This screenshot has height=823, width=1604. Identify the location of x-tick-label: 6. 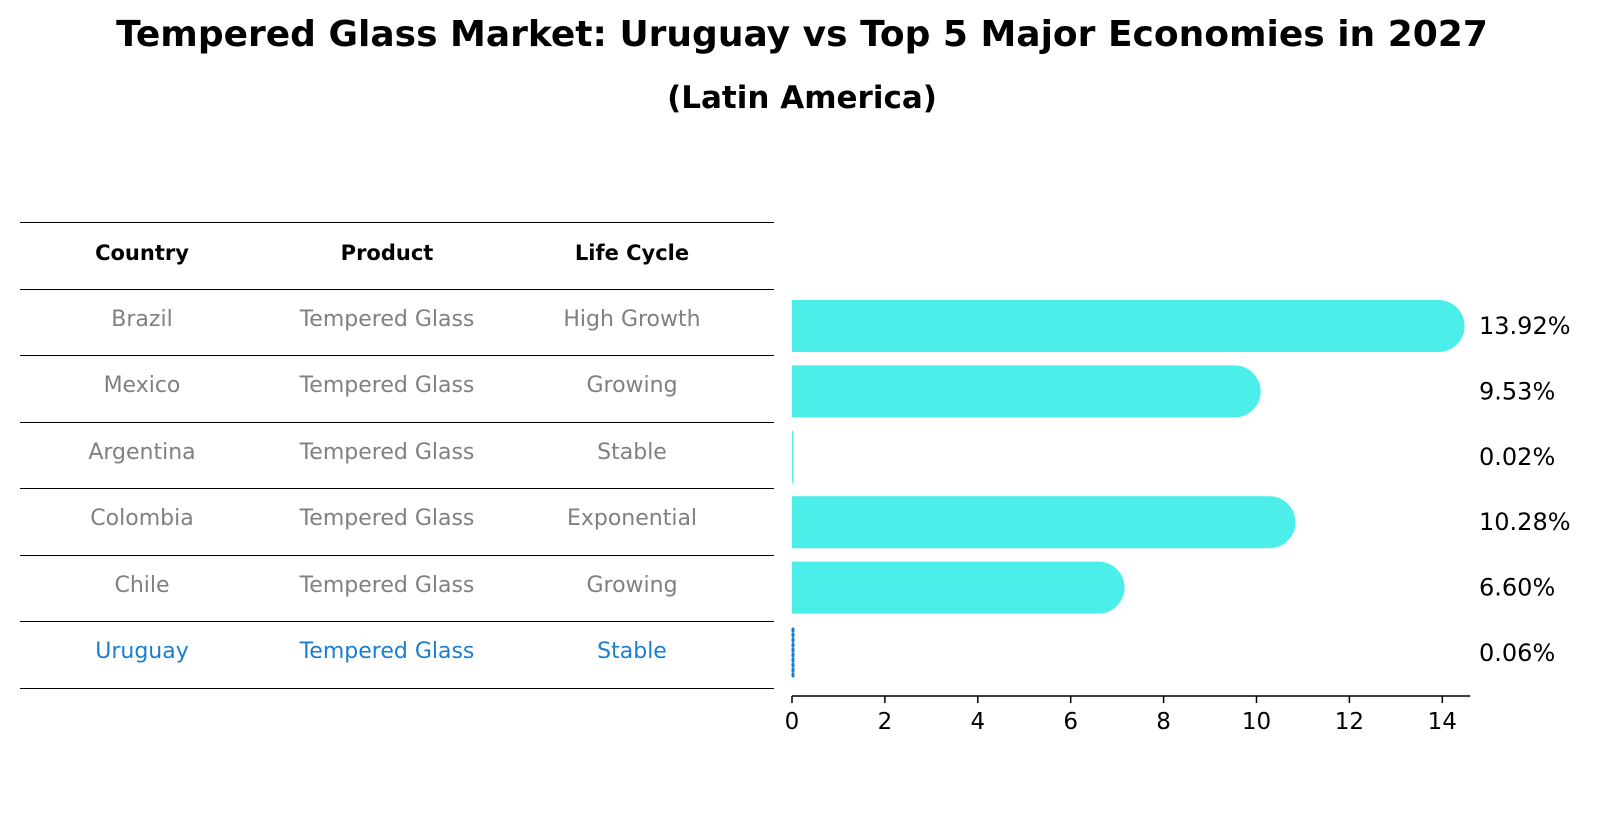
(1070, 722).